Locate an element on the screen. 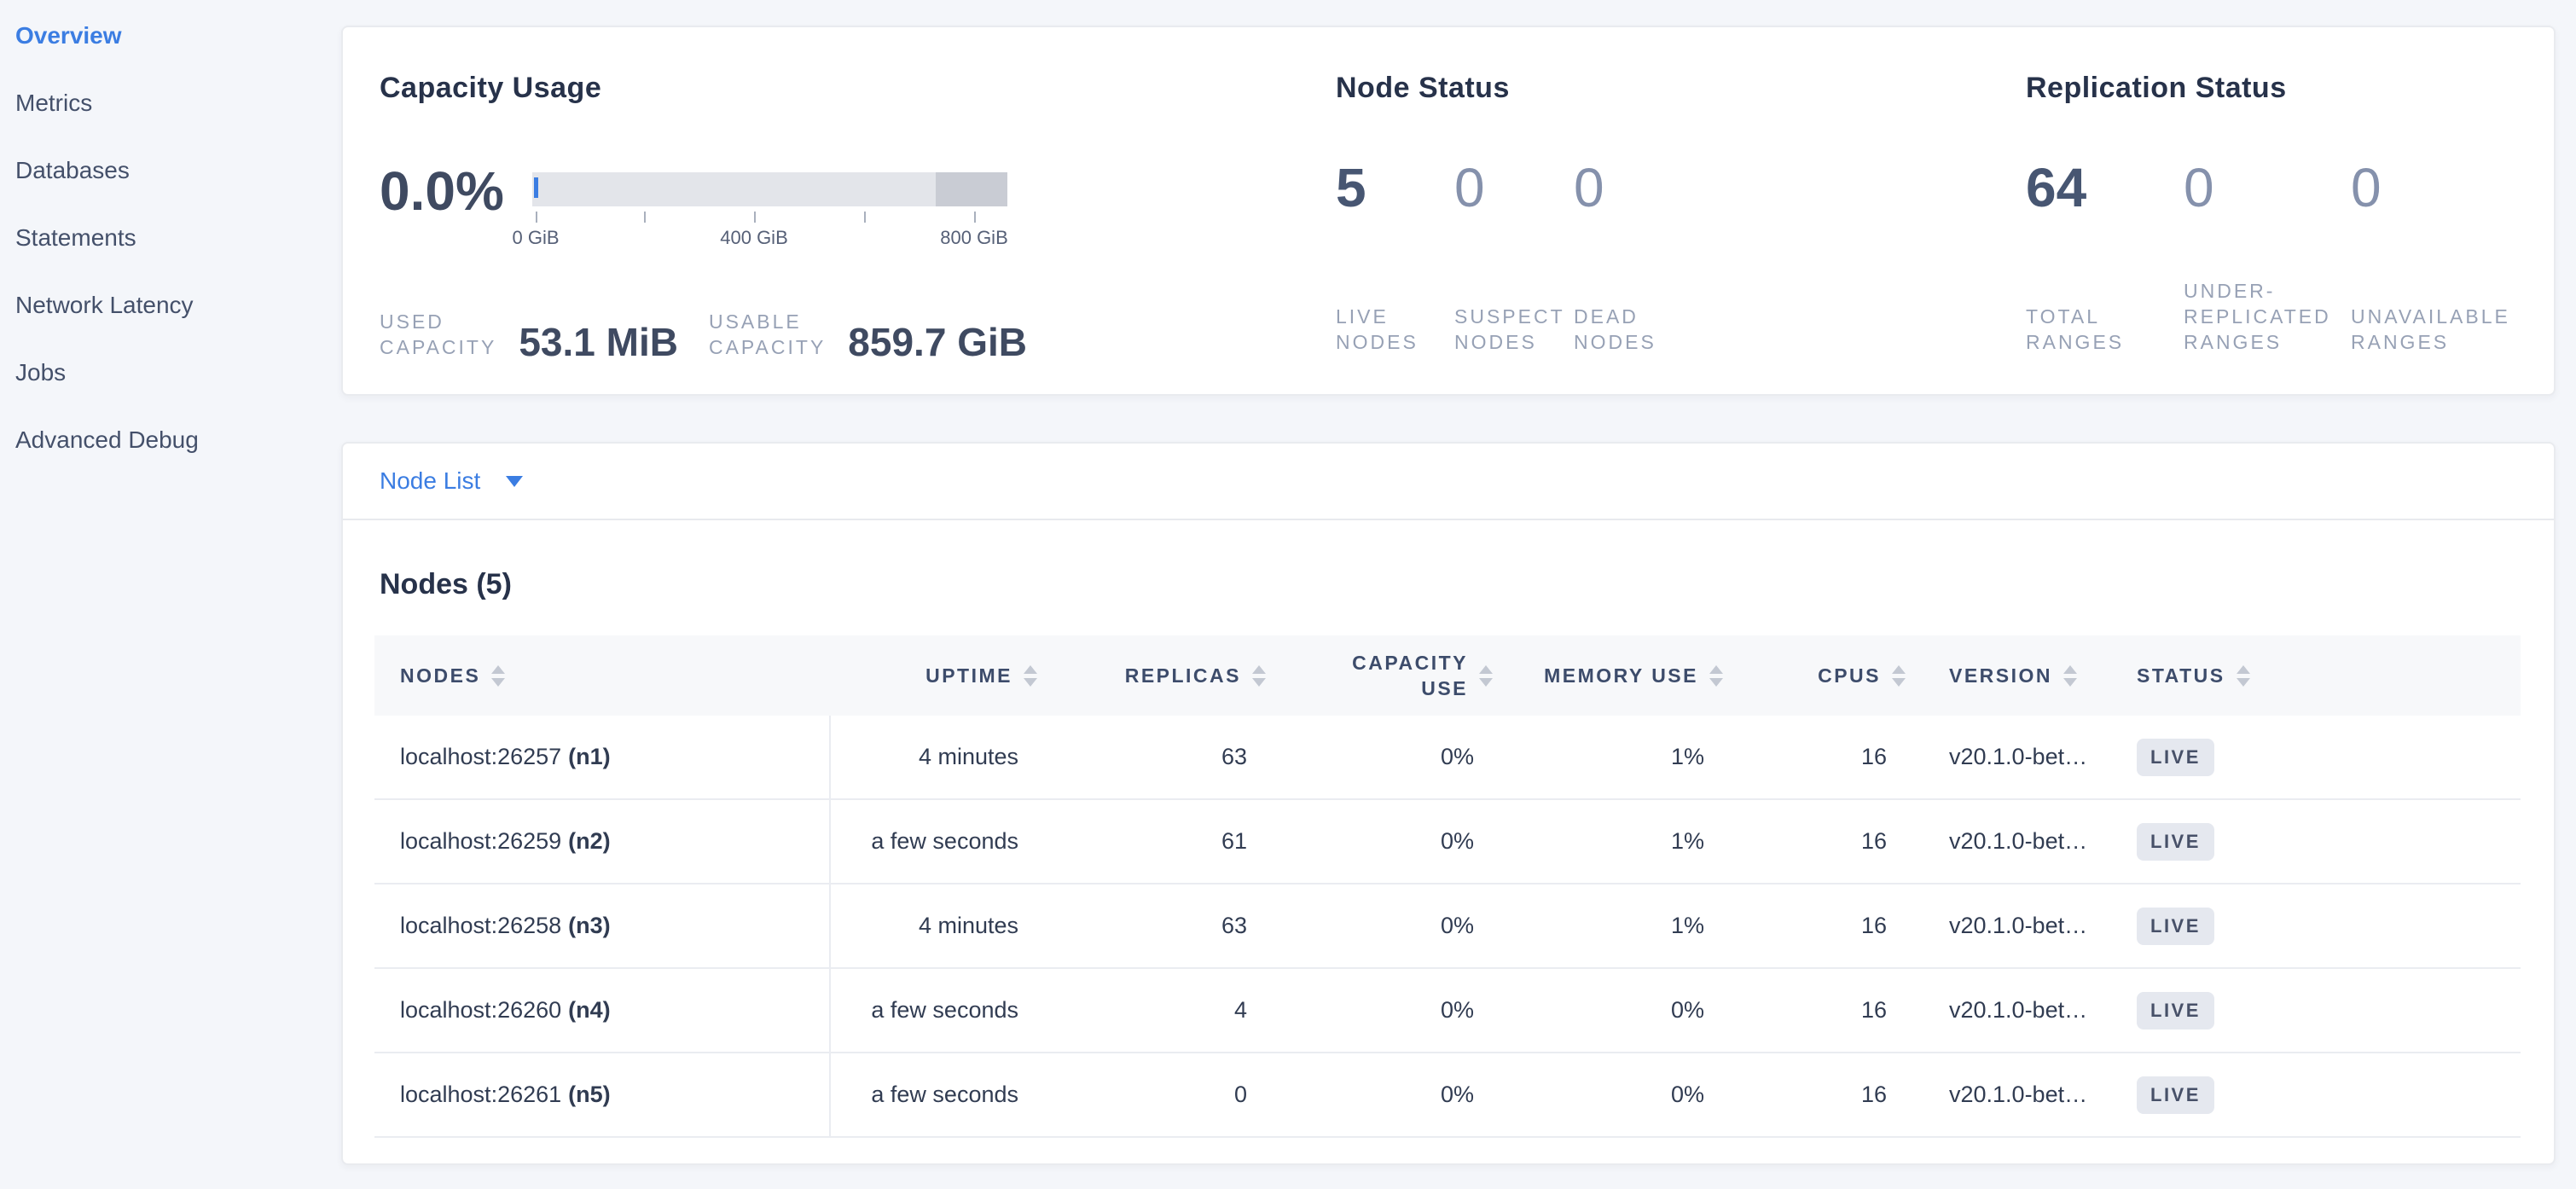 Image resolution: width=2576 pixels, height=1189 pixels. sidebar-item-databases: Databases is located at coordinates (72, 169).